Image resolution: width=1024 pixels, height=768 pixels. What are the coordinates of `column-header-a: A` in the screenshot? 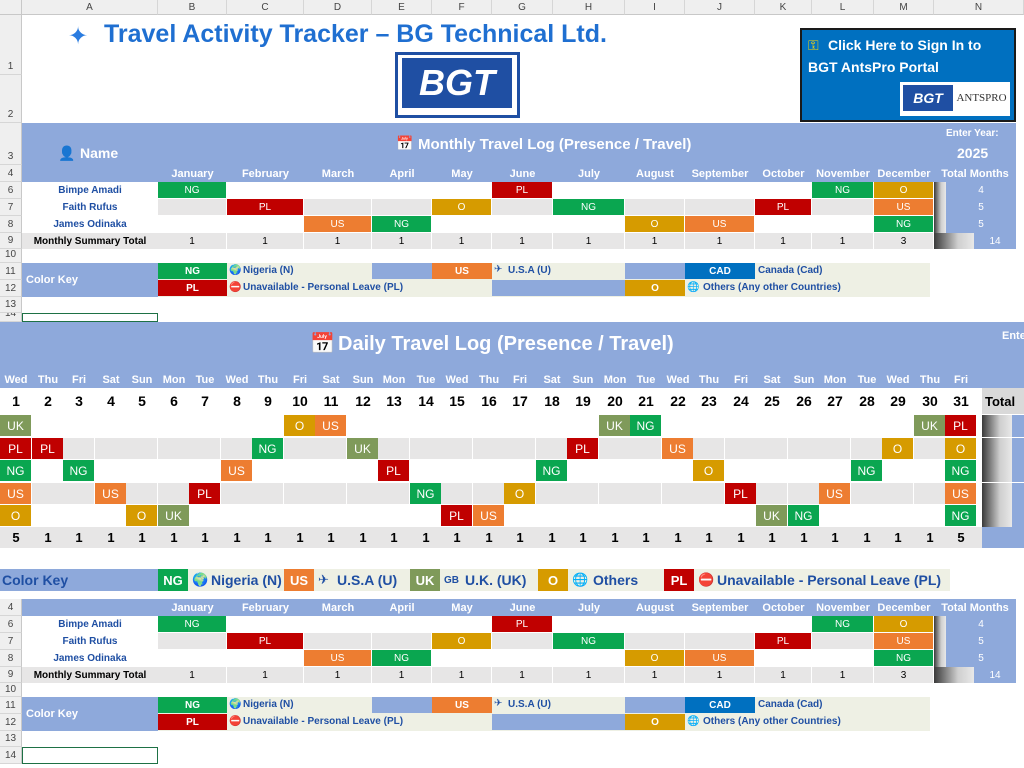 It's located at (90, 7).